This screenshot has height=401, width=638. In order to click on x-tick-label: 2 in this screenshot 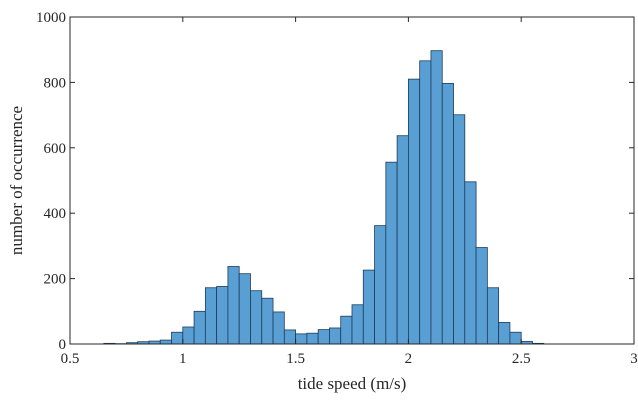, I will do `click(409, 359)`.